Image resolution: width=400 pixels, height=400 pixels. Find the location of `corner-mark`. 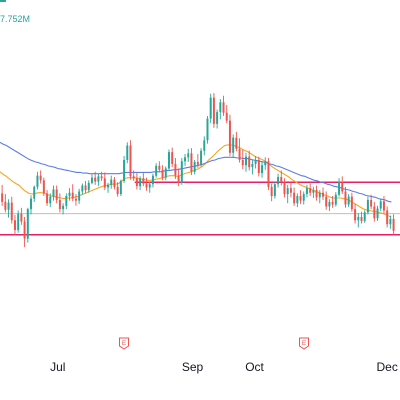

corner-mark is located at coordinates (3, 1).